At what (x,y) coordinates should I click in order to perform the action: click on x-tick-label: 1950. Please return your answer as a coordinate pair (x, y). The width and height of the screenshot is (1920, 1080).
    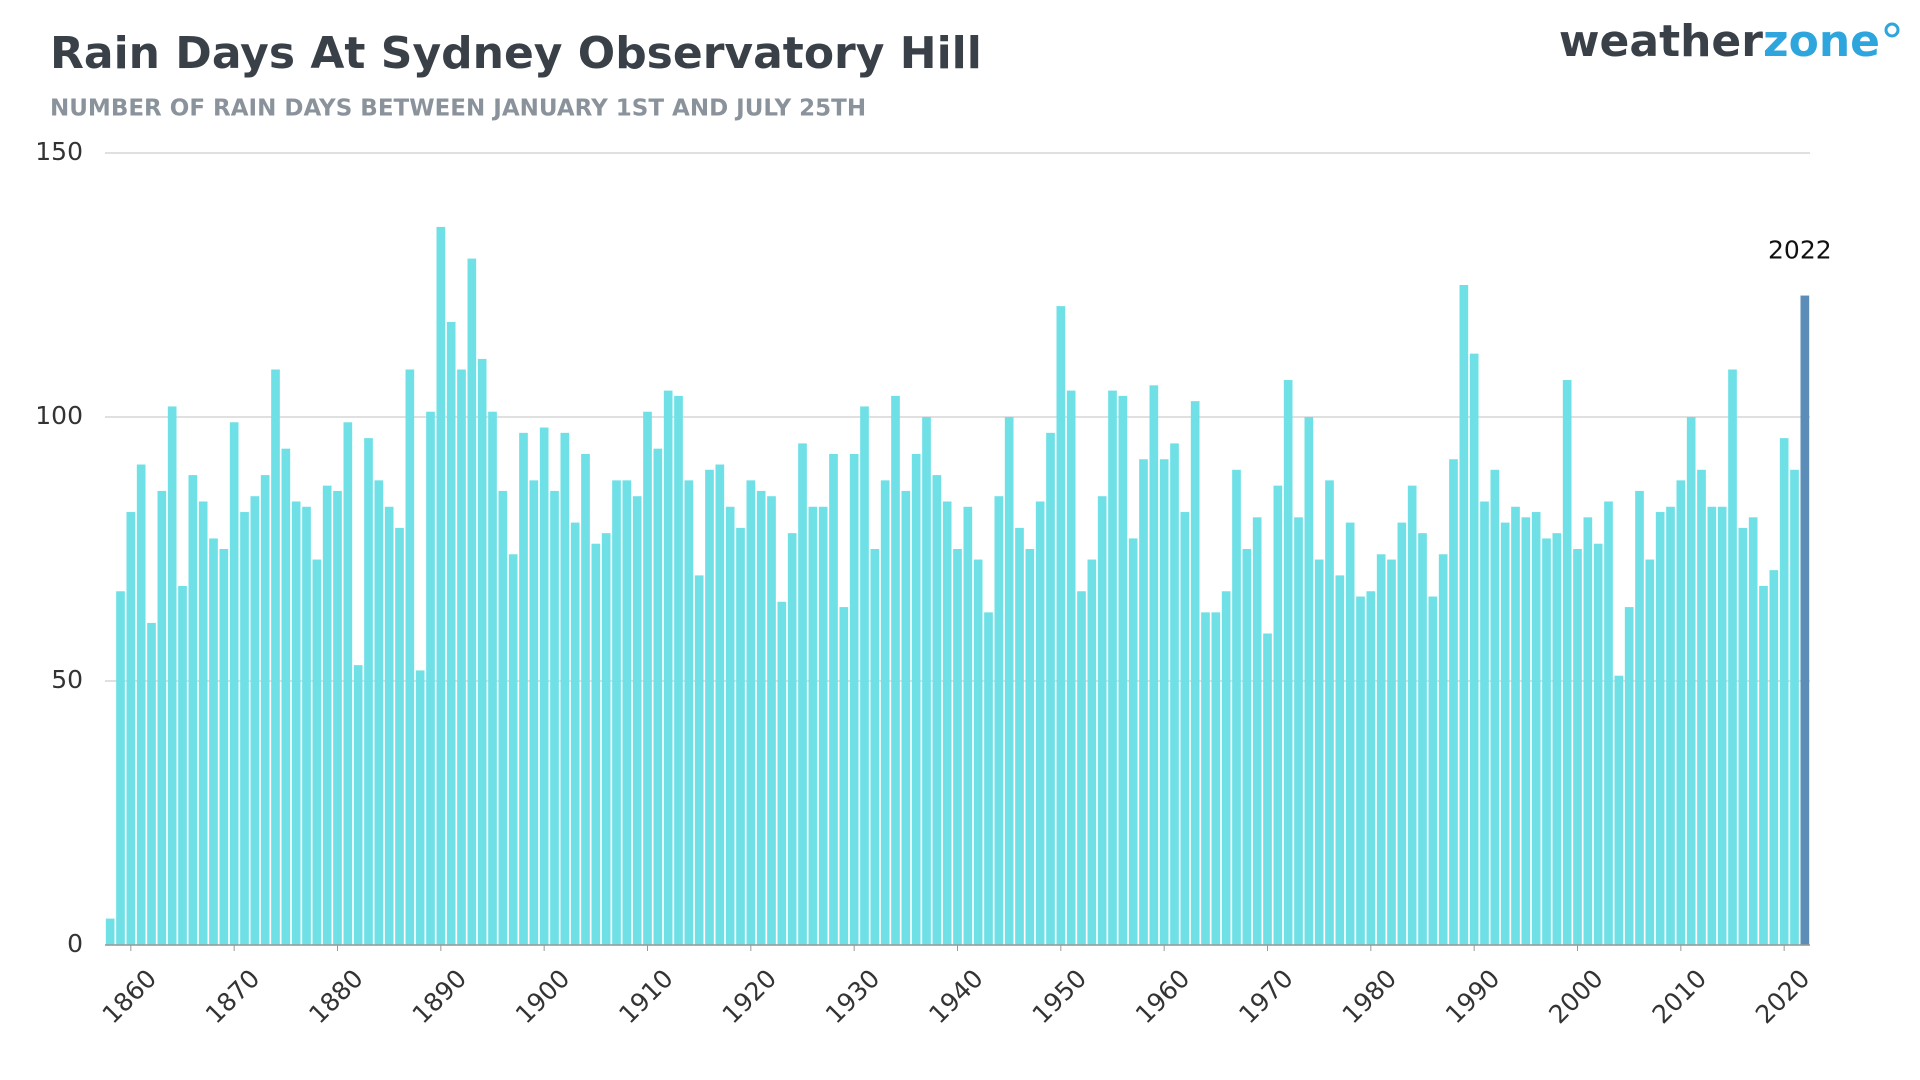
    Looking at the image, I should click on (1059, 996).